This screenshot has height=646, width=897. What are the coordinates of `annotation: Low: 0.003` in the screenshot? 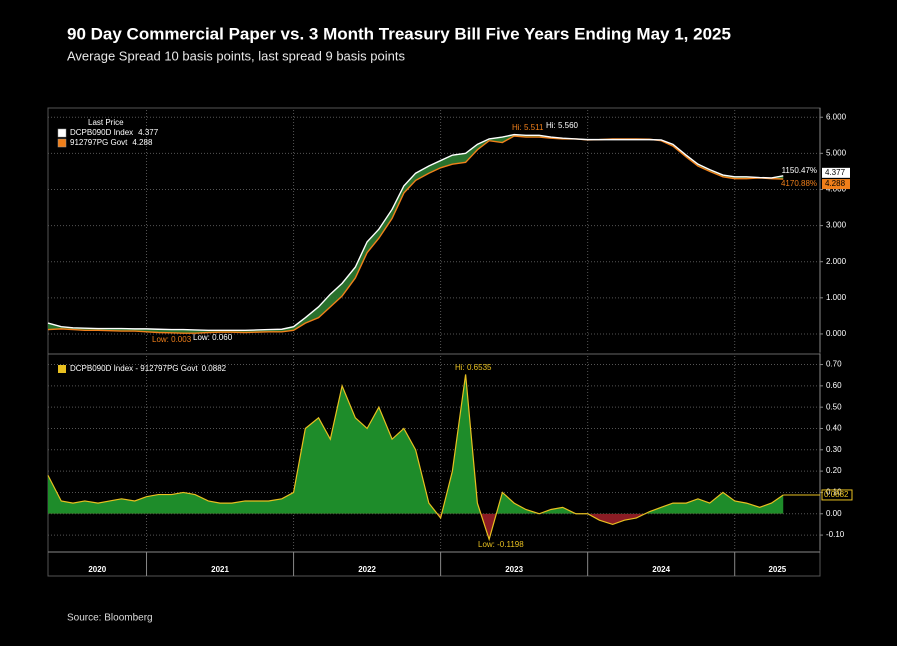 It's located at (172, 339).